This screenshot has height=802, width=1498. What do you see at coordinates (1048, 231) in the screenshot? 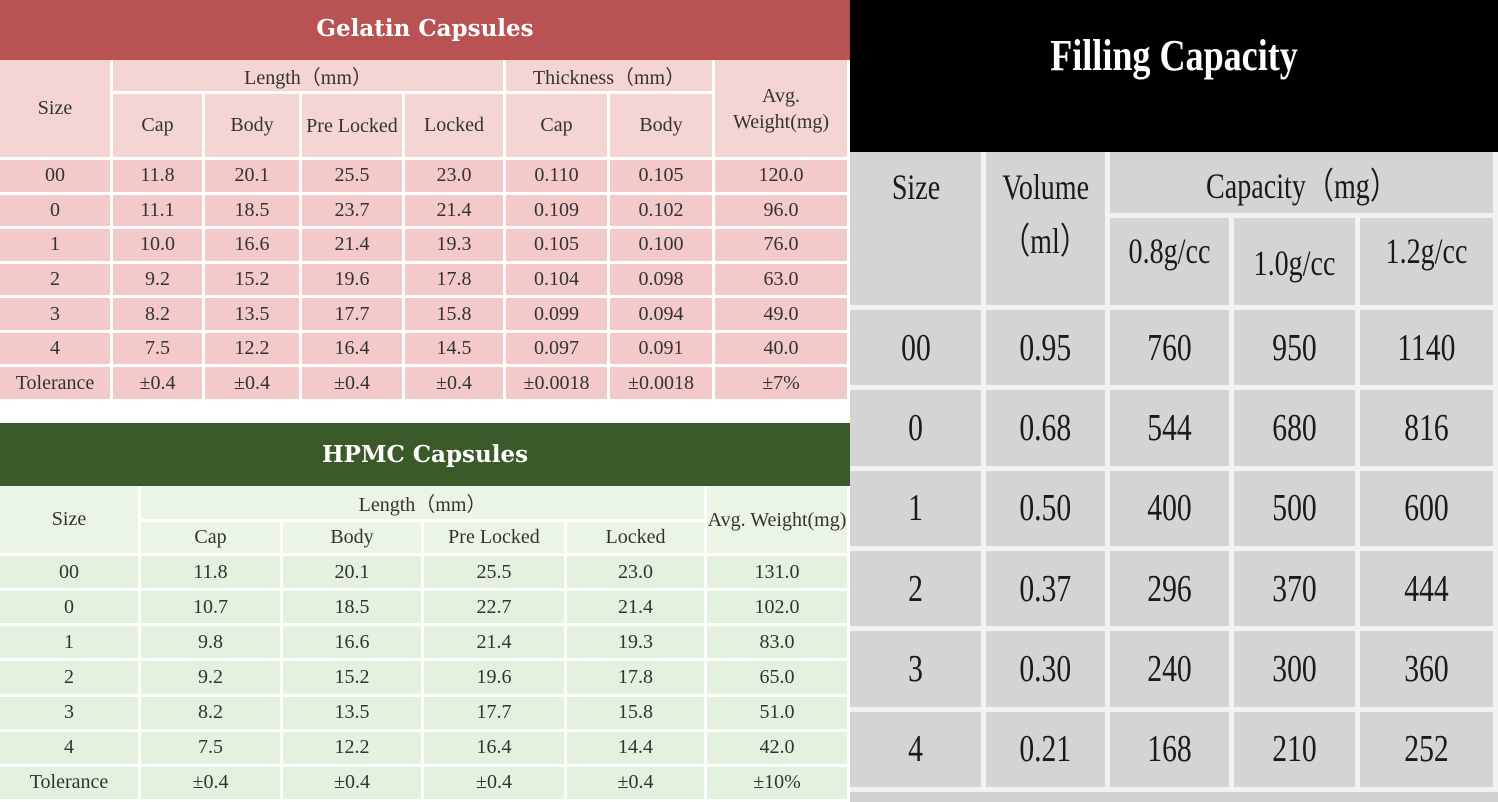
I see `header-volume: Volume （ml）` at bounding box center [1048, 231].